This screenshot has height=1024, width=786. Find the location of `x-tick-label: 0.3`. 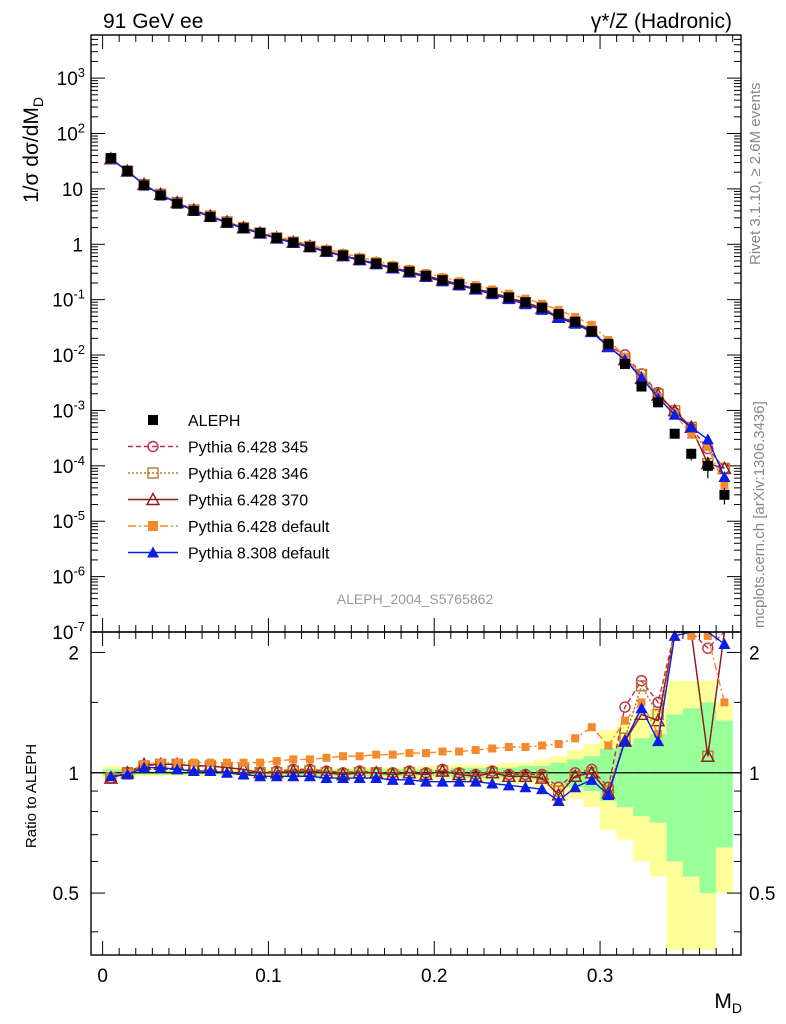

x-tick-label: 0.3 is located at coordinates (600, 976).